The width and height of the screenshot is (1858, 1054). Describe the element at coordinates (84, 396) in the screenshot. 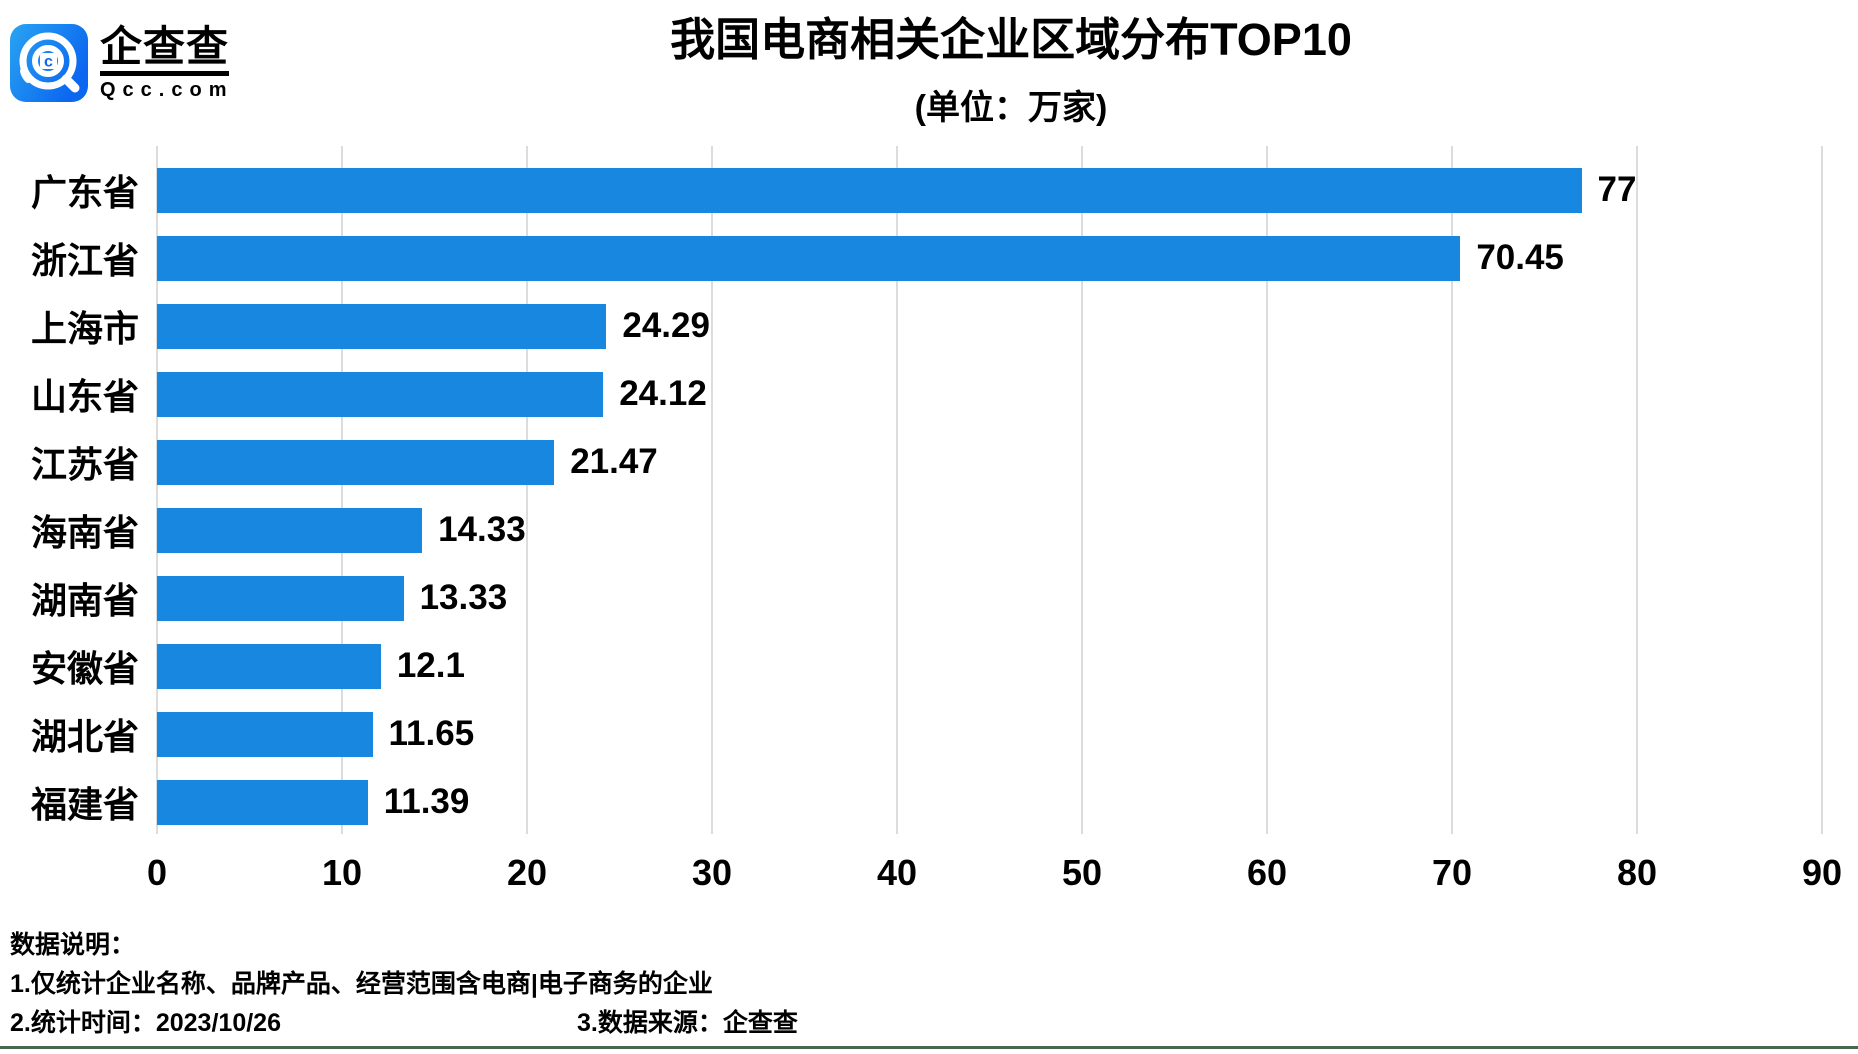

I see `category-label: 山东省` at that location.